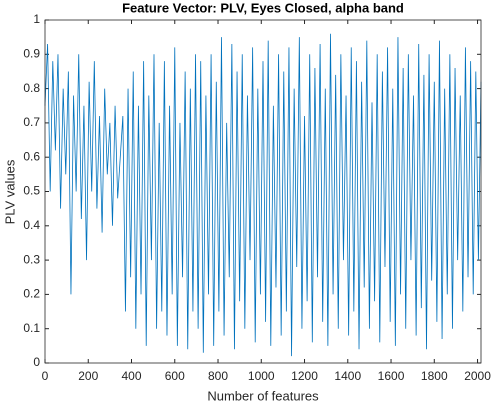 Image resolution: width=493 pixels, height=409 pixels. Describe the element at coordinates (36, 19) in the screenshot. I see `y-tick-label: 1` at that location.